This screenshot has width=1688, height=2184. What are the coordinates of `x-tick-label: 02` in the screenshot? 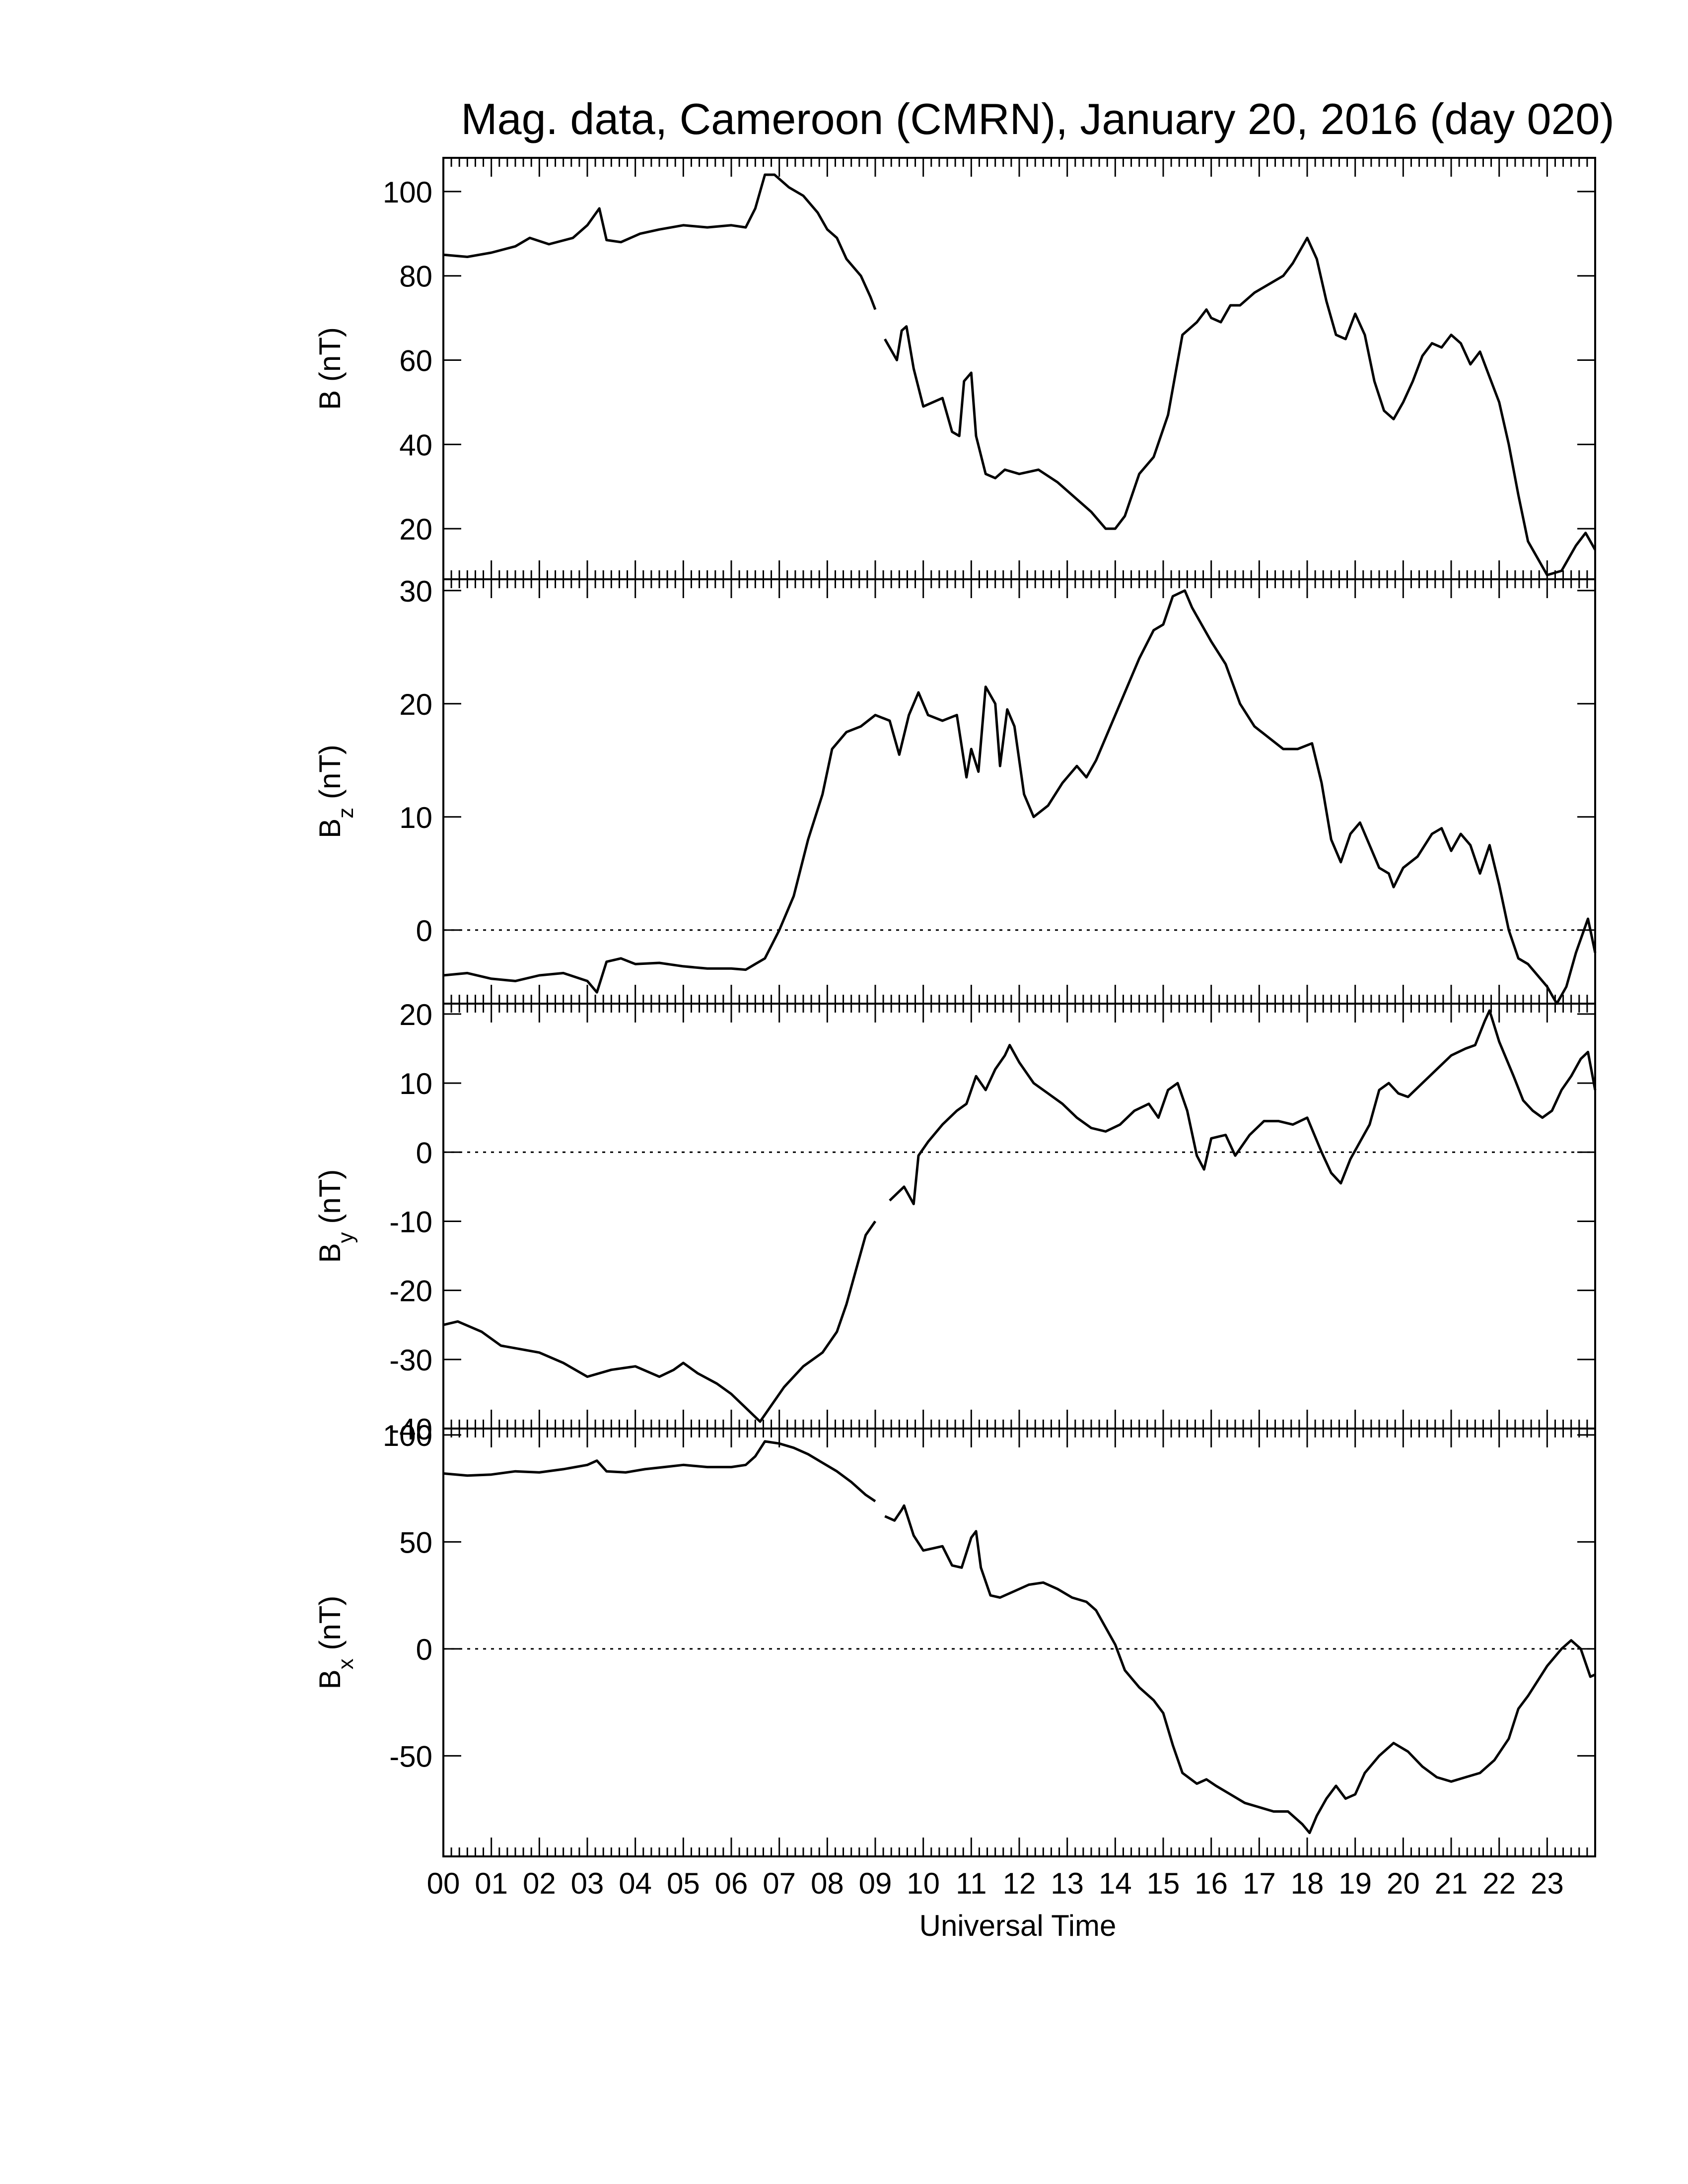 It's located at (539, 1883).